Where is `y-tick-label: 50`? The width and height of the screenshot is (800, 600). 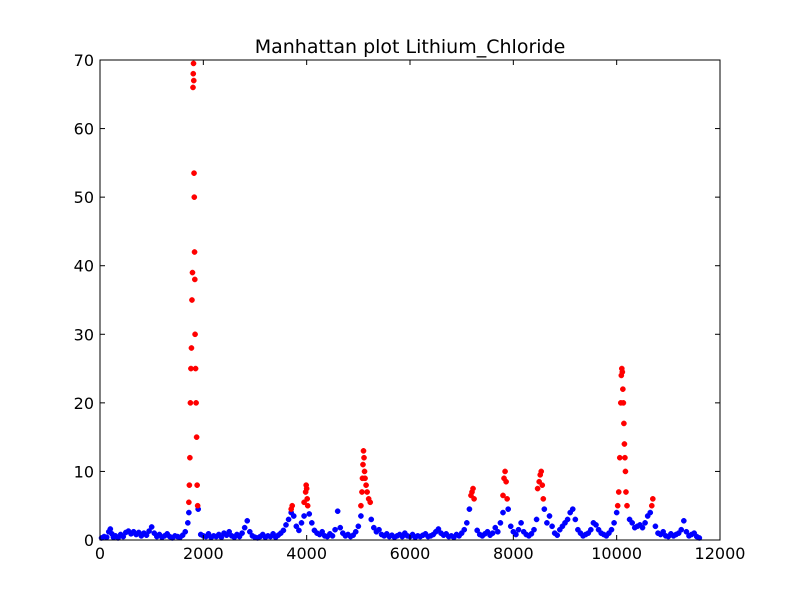 y-tick-label: 50 is located at coordinates (84, 197).